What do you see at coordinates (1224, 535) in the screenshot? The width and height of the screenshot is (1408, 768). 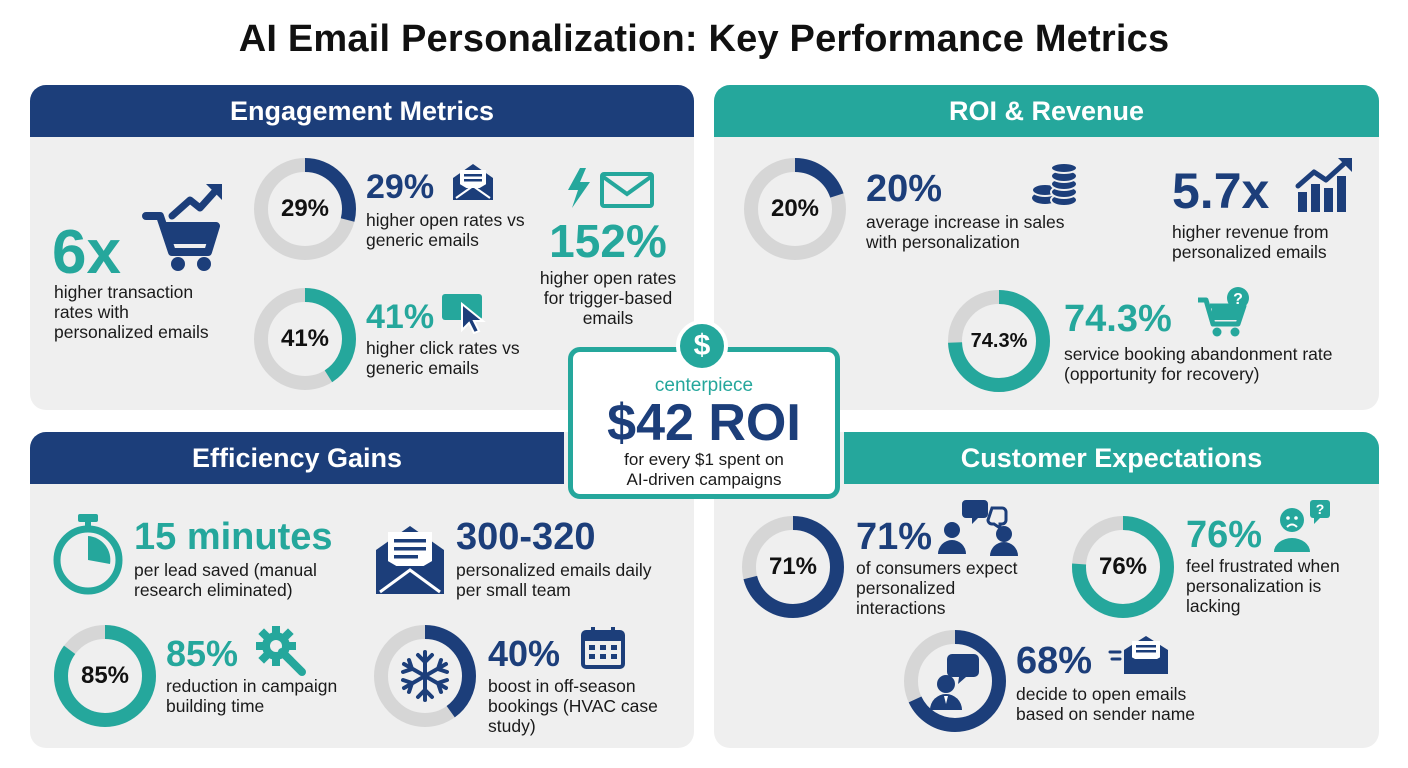 I see `frustrated-value: 76%` at bounding box center [1224, 535].